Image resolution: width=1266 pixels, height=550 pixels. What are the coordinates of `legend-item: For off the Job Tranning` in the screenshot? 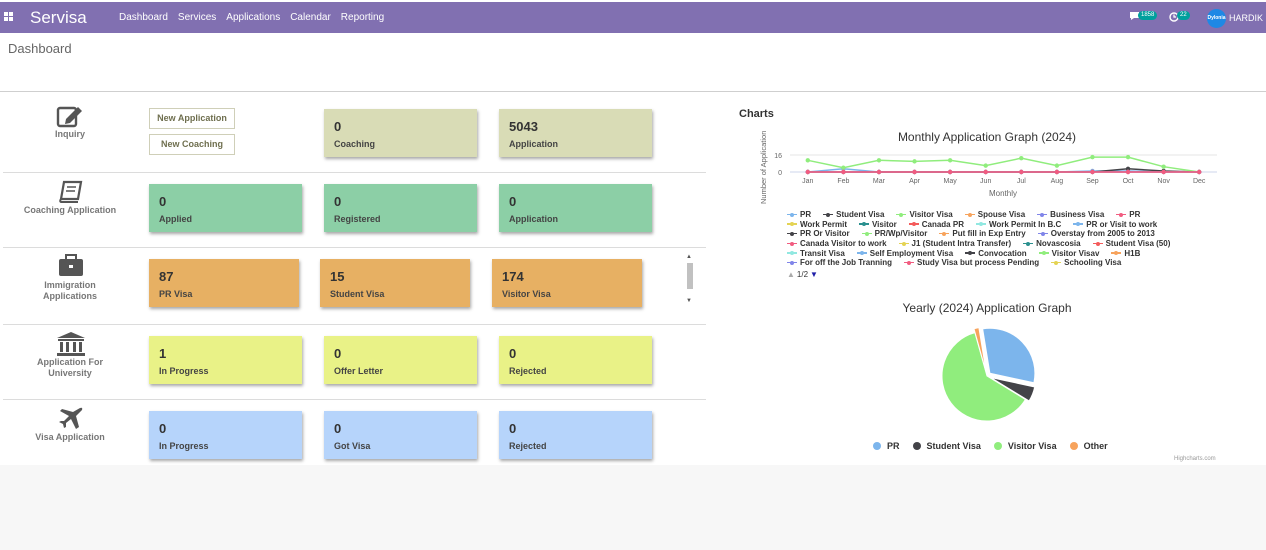 It's located at (839, 262).